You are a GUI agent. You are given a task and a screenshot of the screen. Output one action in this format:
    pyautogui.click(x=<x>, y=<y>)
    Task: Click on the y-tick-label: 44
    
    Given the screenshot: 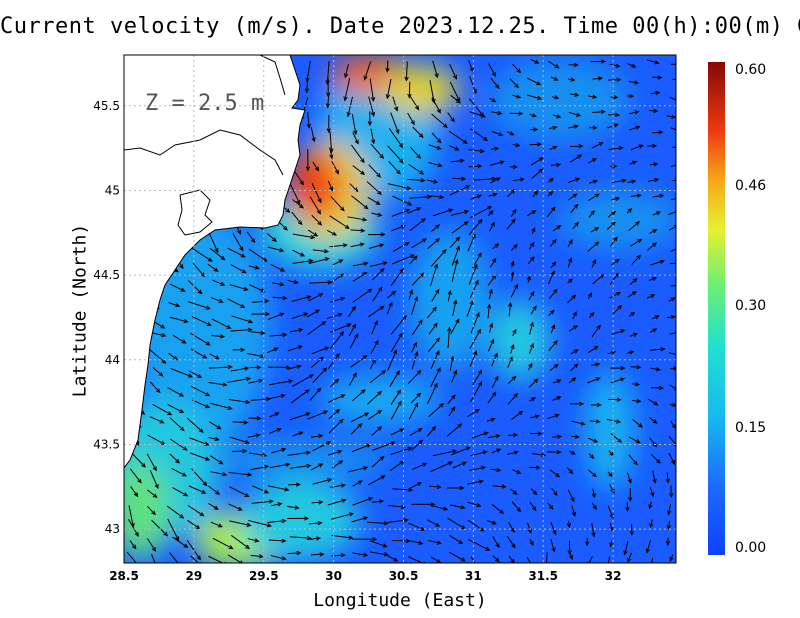 What is the action you would take?
    pyautogui.click(x=112, y=360)
    